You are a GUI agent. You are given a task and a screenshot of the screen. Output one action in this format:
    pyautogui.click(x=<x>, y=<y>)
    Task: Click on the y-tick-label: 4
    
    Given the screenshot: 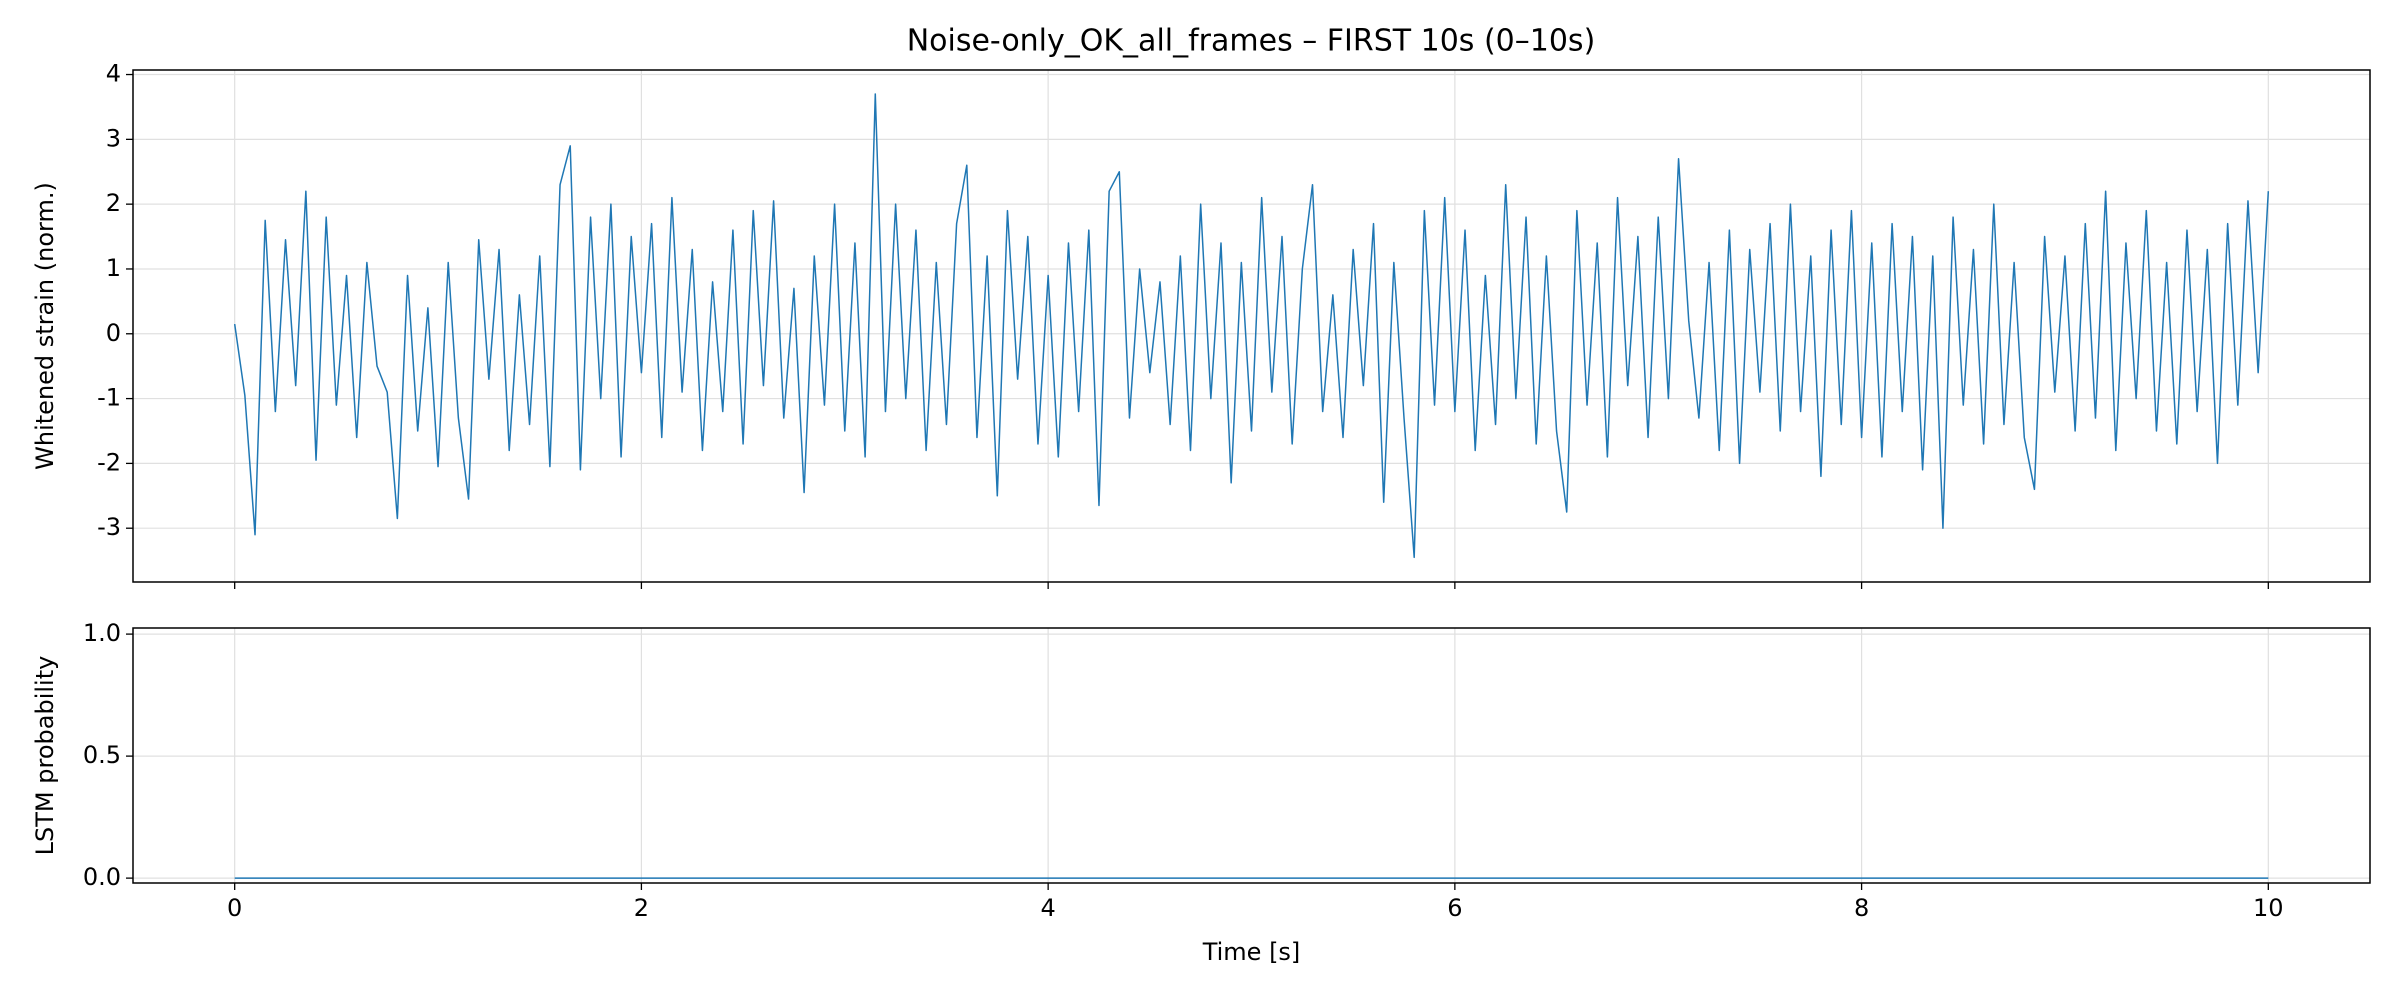 What is the action you would take?
    pyautogui.click(x=113, y=74)
    